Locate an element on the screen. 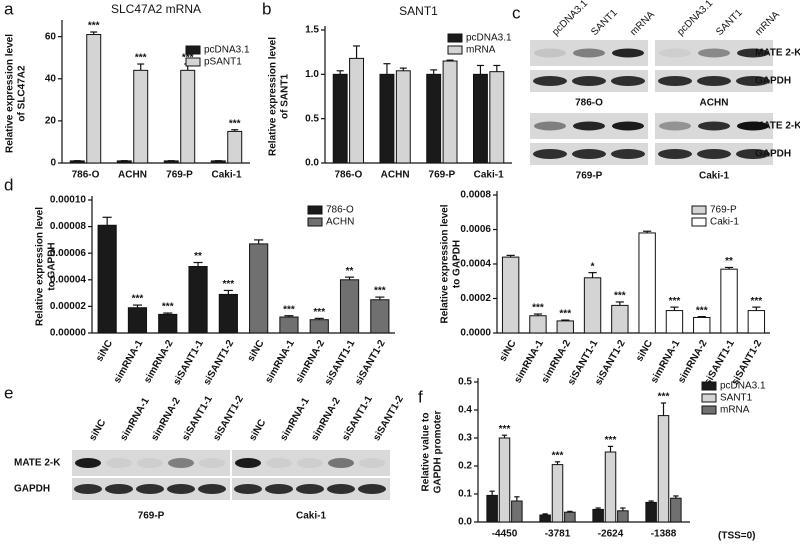 This screenshot has width=800, height=547. legend-label: pSANT1 is located at coordinates (223, 62).